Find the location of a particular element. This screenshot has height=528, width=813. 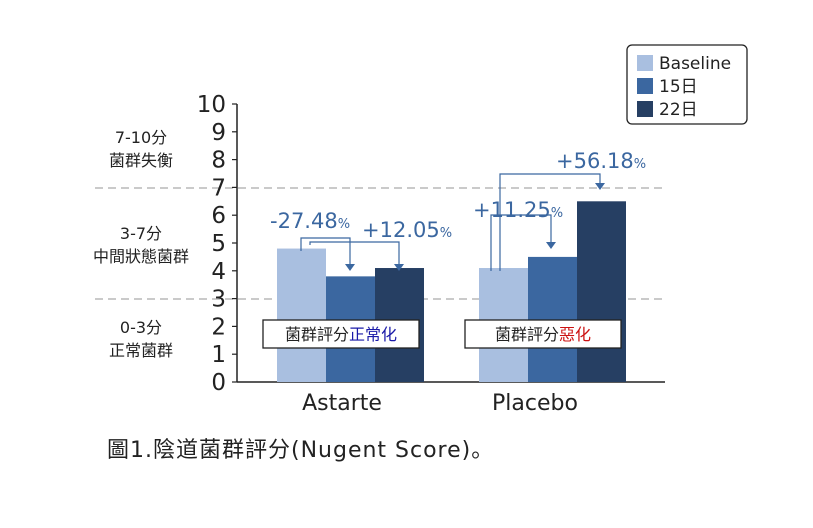

y-tick-label: 6 is located at coordinates (218, 216).